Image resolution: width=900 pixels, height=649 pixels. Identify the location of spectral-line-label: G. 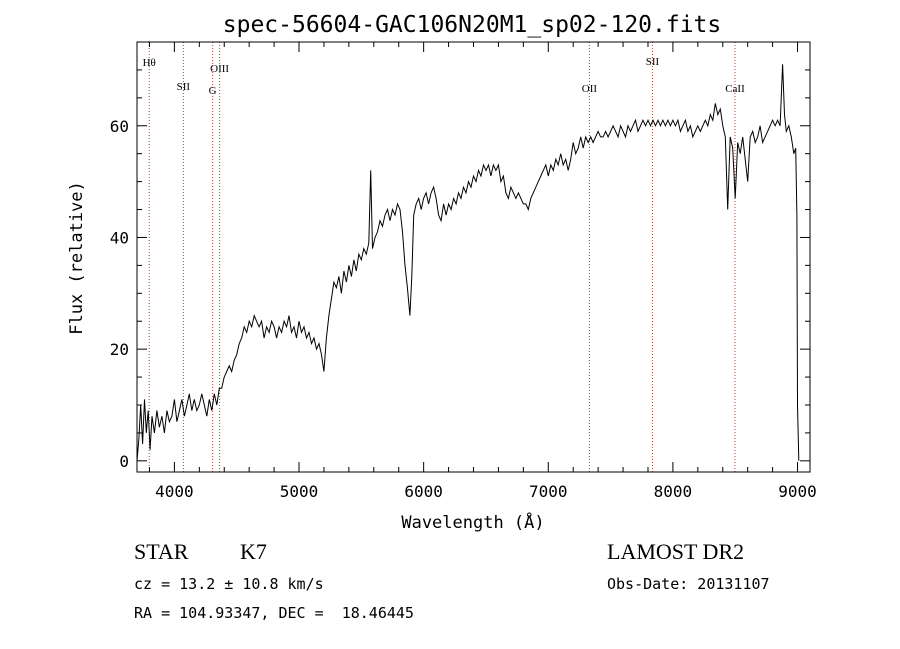
(213, 91).